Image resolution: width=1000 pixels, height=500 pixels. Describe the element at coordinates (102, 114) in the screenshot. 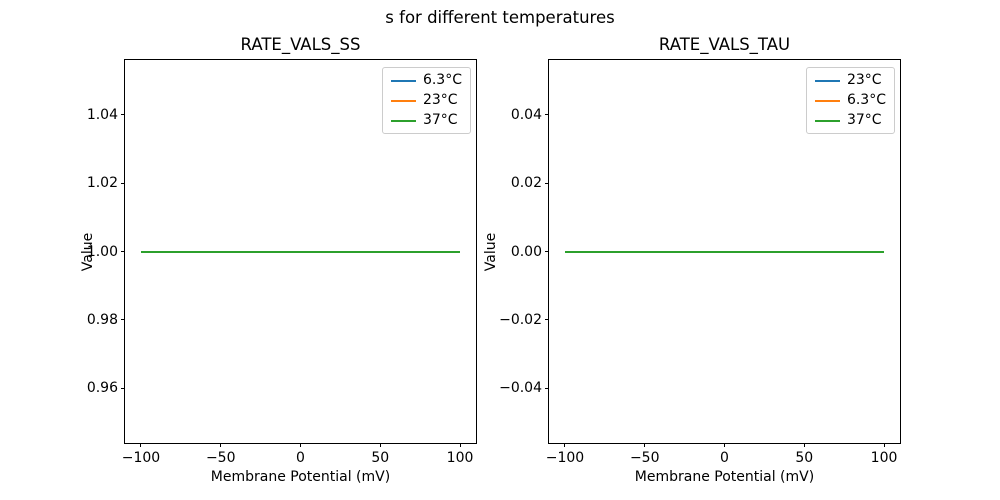

I see `y-tick-label: 1.04` at that location.